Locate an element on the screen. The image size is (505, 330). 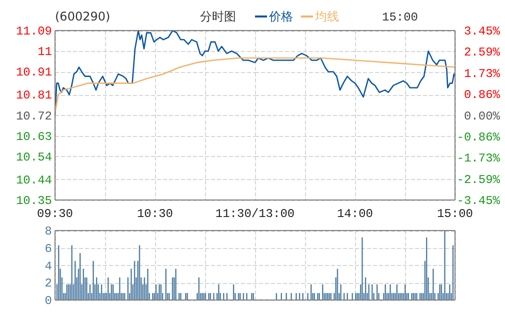
y-tick-label: 11 is located at coordinates (45, 52).